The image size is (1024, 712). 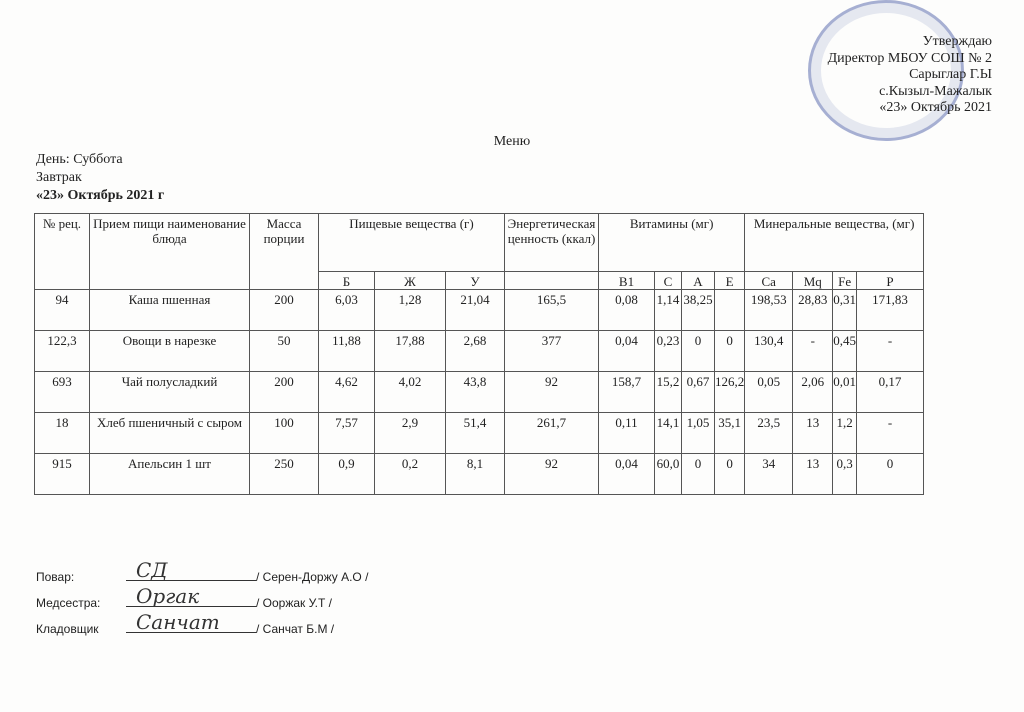 I want to click on table-cell: 126,2, so click(x=729, y=392).